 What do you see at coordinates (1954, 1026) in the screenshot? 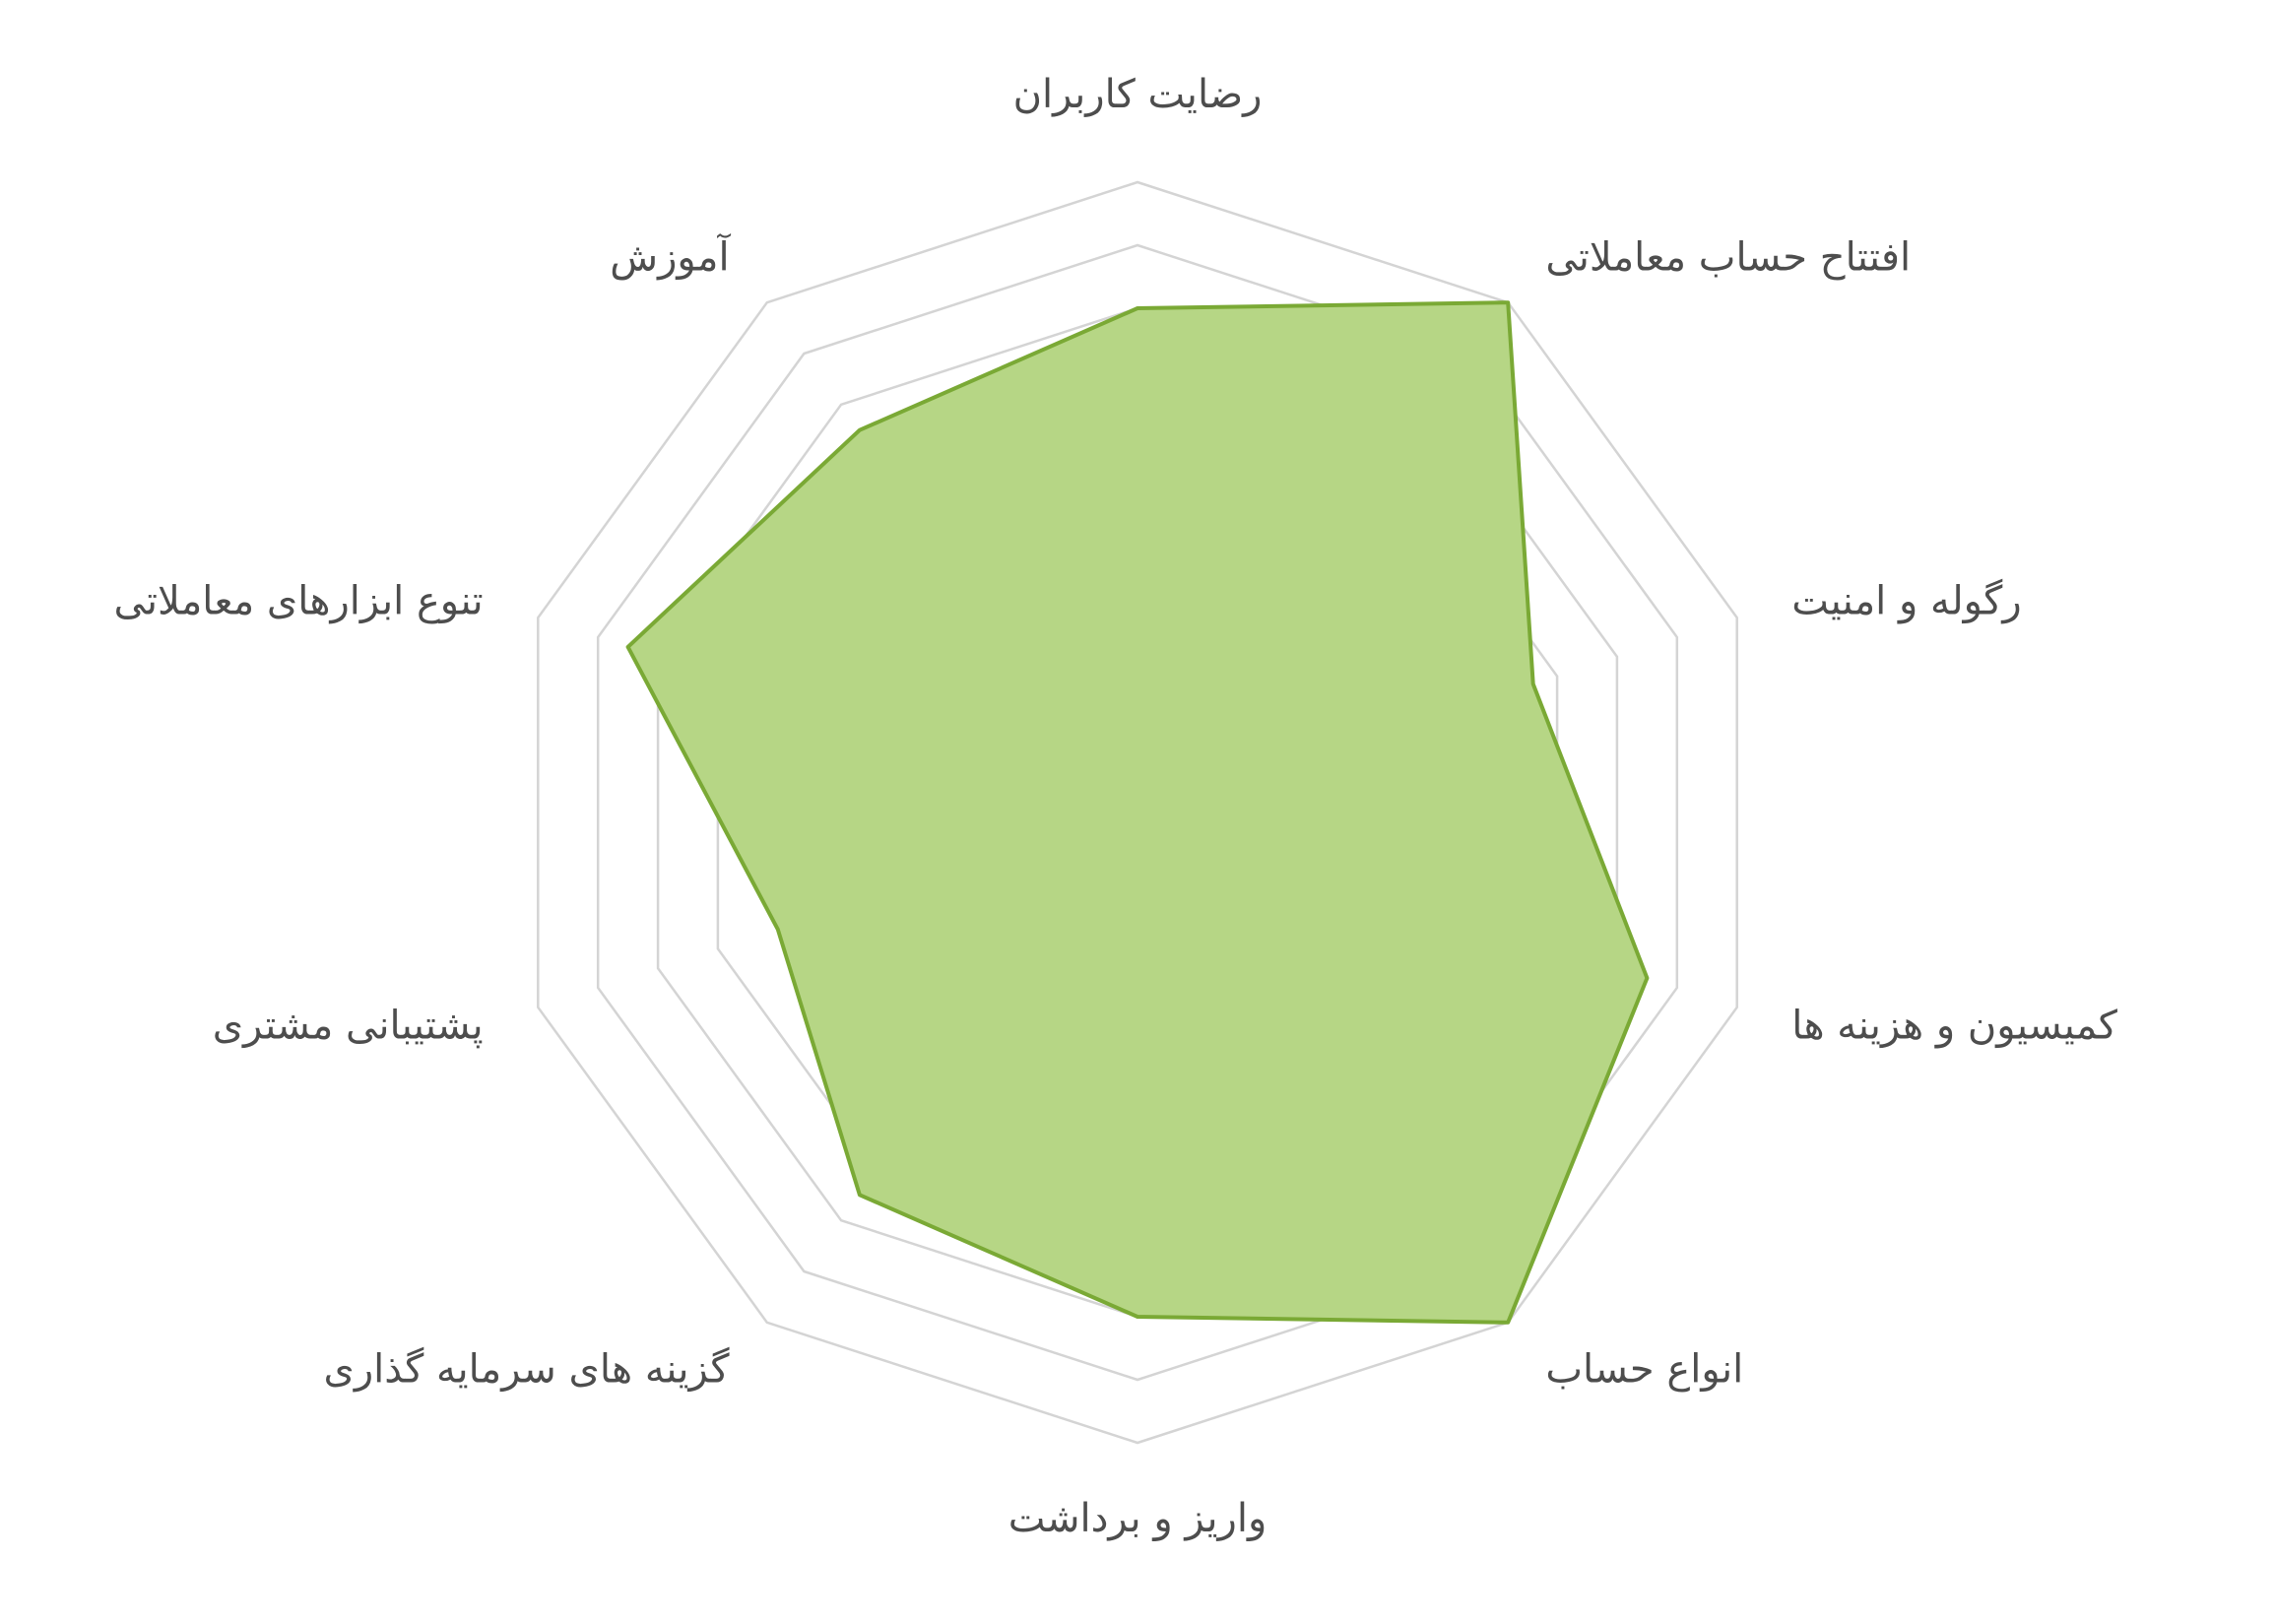
I see `axis-label-3: کمیسیون و هزینه ها` at bounding box center [1954, 1026].